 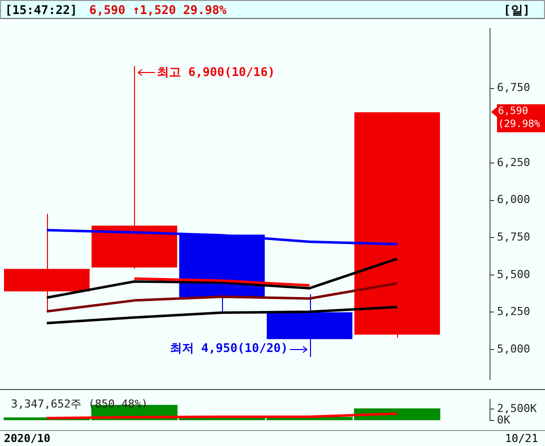 What do you see at coordinates (517, 10) in the screenshot?
I see `text: [일]` at bounding box center [517, 10].